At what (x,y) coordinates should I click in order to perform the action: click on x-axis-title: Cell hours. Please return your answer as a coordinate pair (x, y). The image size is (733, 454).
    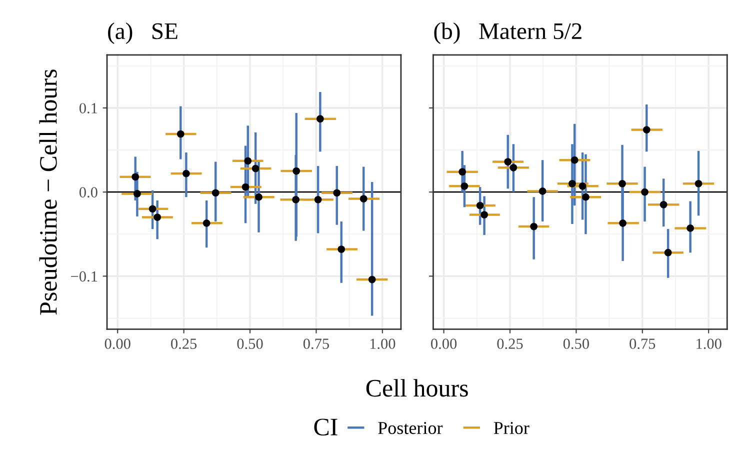
    Looking at the image, I should click on (417, 388).